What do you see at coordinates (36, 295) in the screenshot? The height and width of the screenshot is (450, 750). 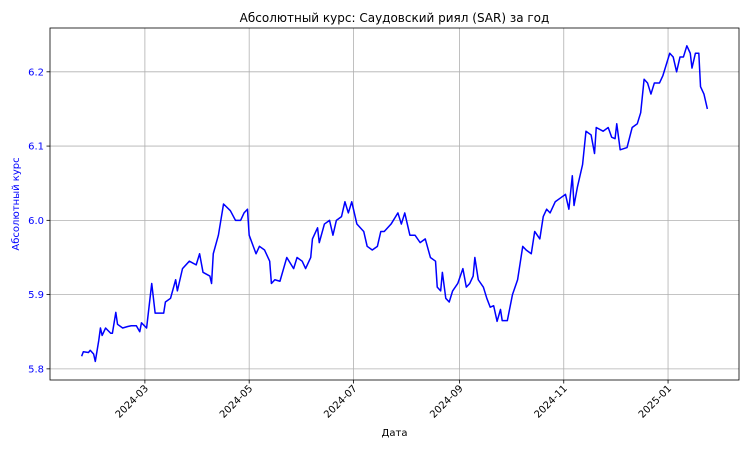 I see `y-tick-label: 5.9` at bounding box center [36, 295].